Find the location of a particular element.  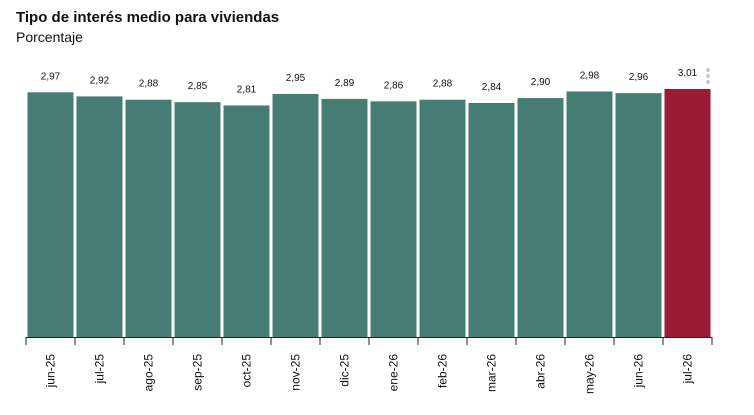

value-label: 2,90 is located at coordinates (541, 82).